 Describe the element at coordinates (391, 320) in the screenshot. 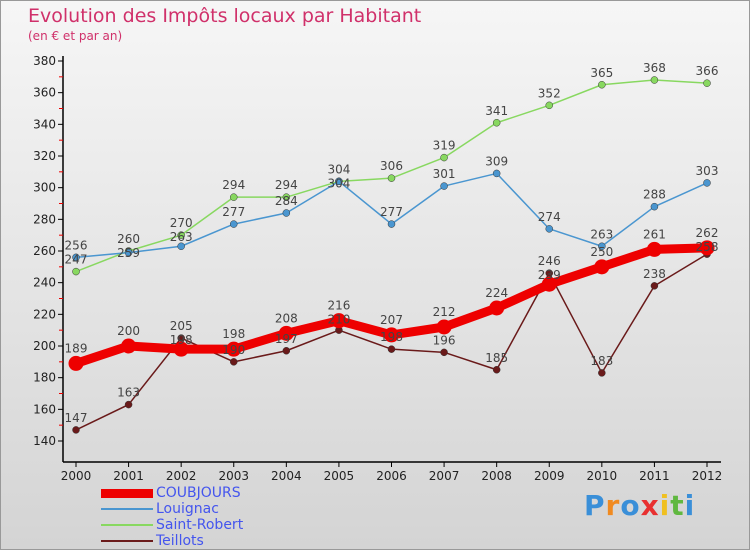

I see `data-label: 207` at that location.